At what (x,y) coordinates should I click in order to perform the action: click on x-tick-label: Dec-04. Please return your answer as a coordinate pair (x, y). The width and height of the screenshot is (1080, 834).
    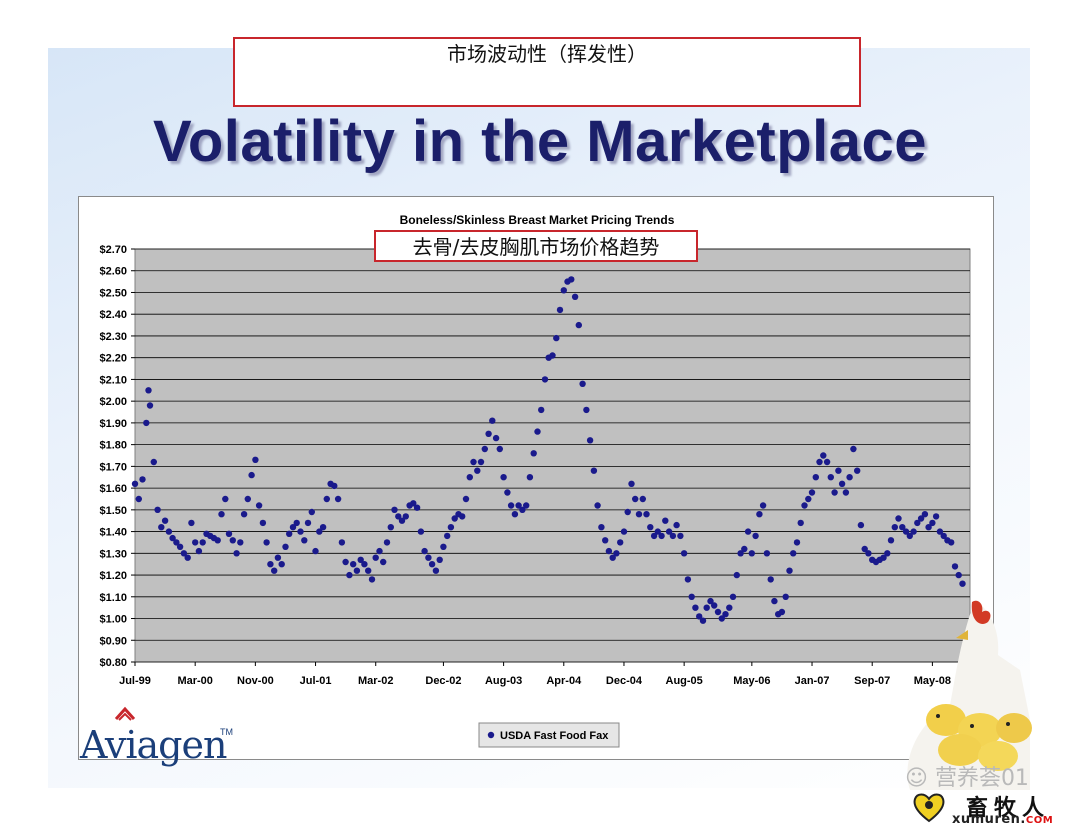
    Looking at the image, I should click on (624, 681).